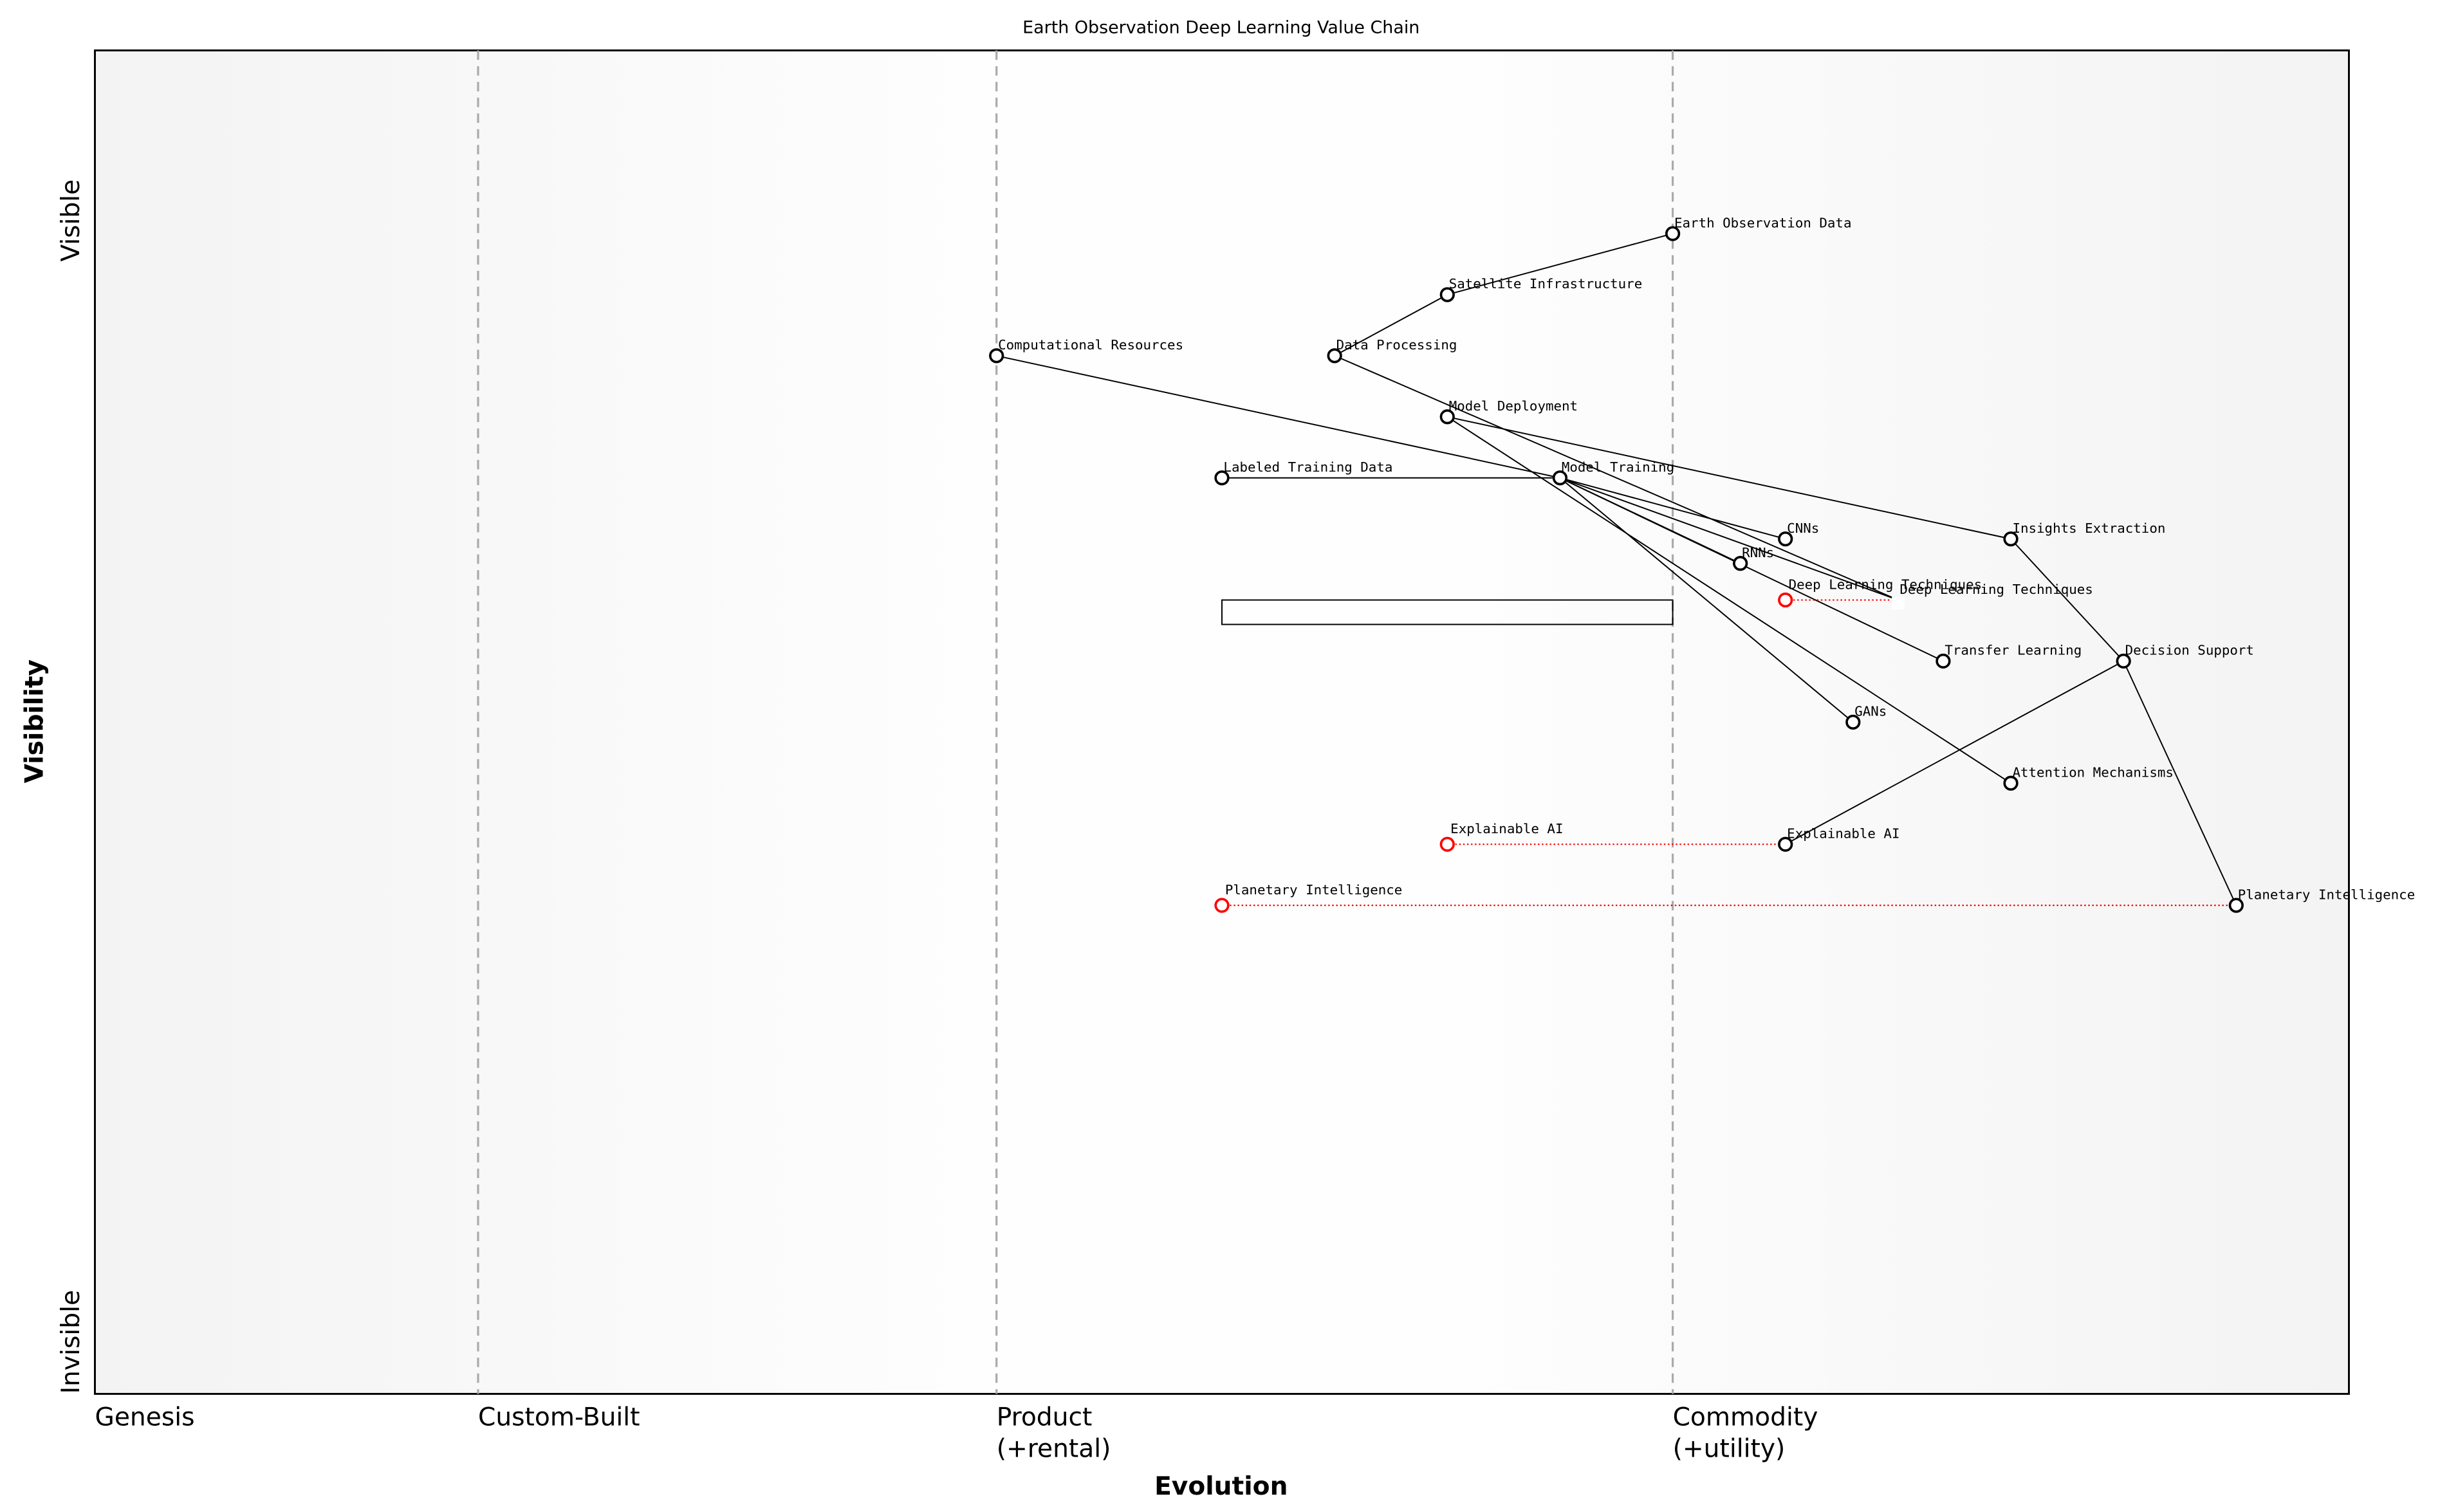 Image resolution: width=2458 pixels, height=1512 pixels. Describe the element at coordinates (1870, 711) in the screenshot. I see `component-label: GANs` at that location.